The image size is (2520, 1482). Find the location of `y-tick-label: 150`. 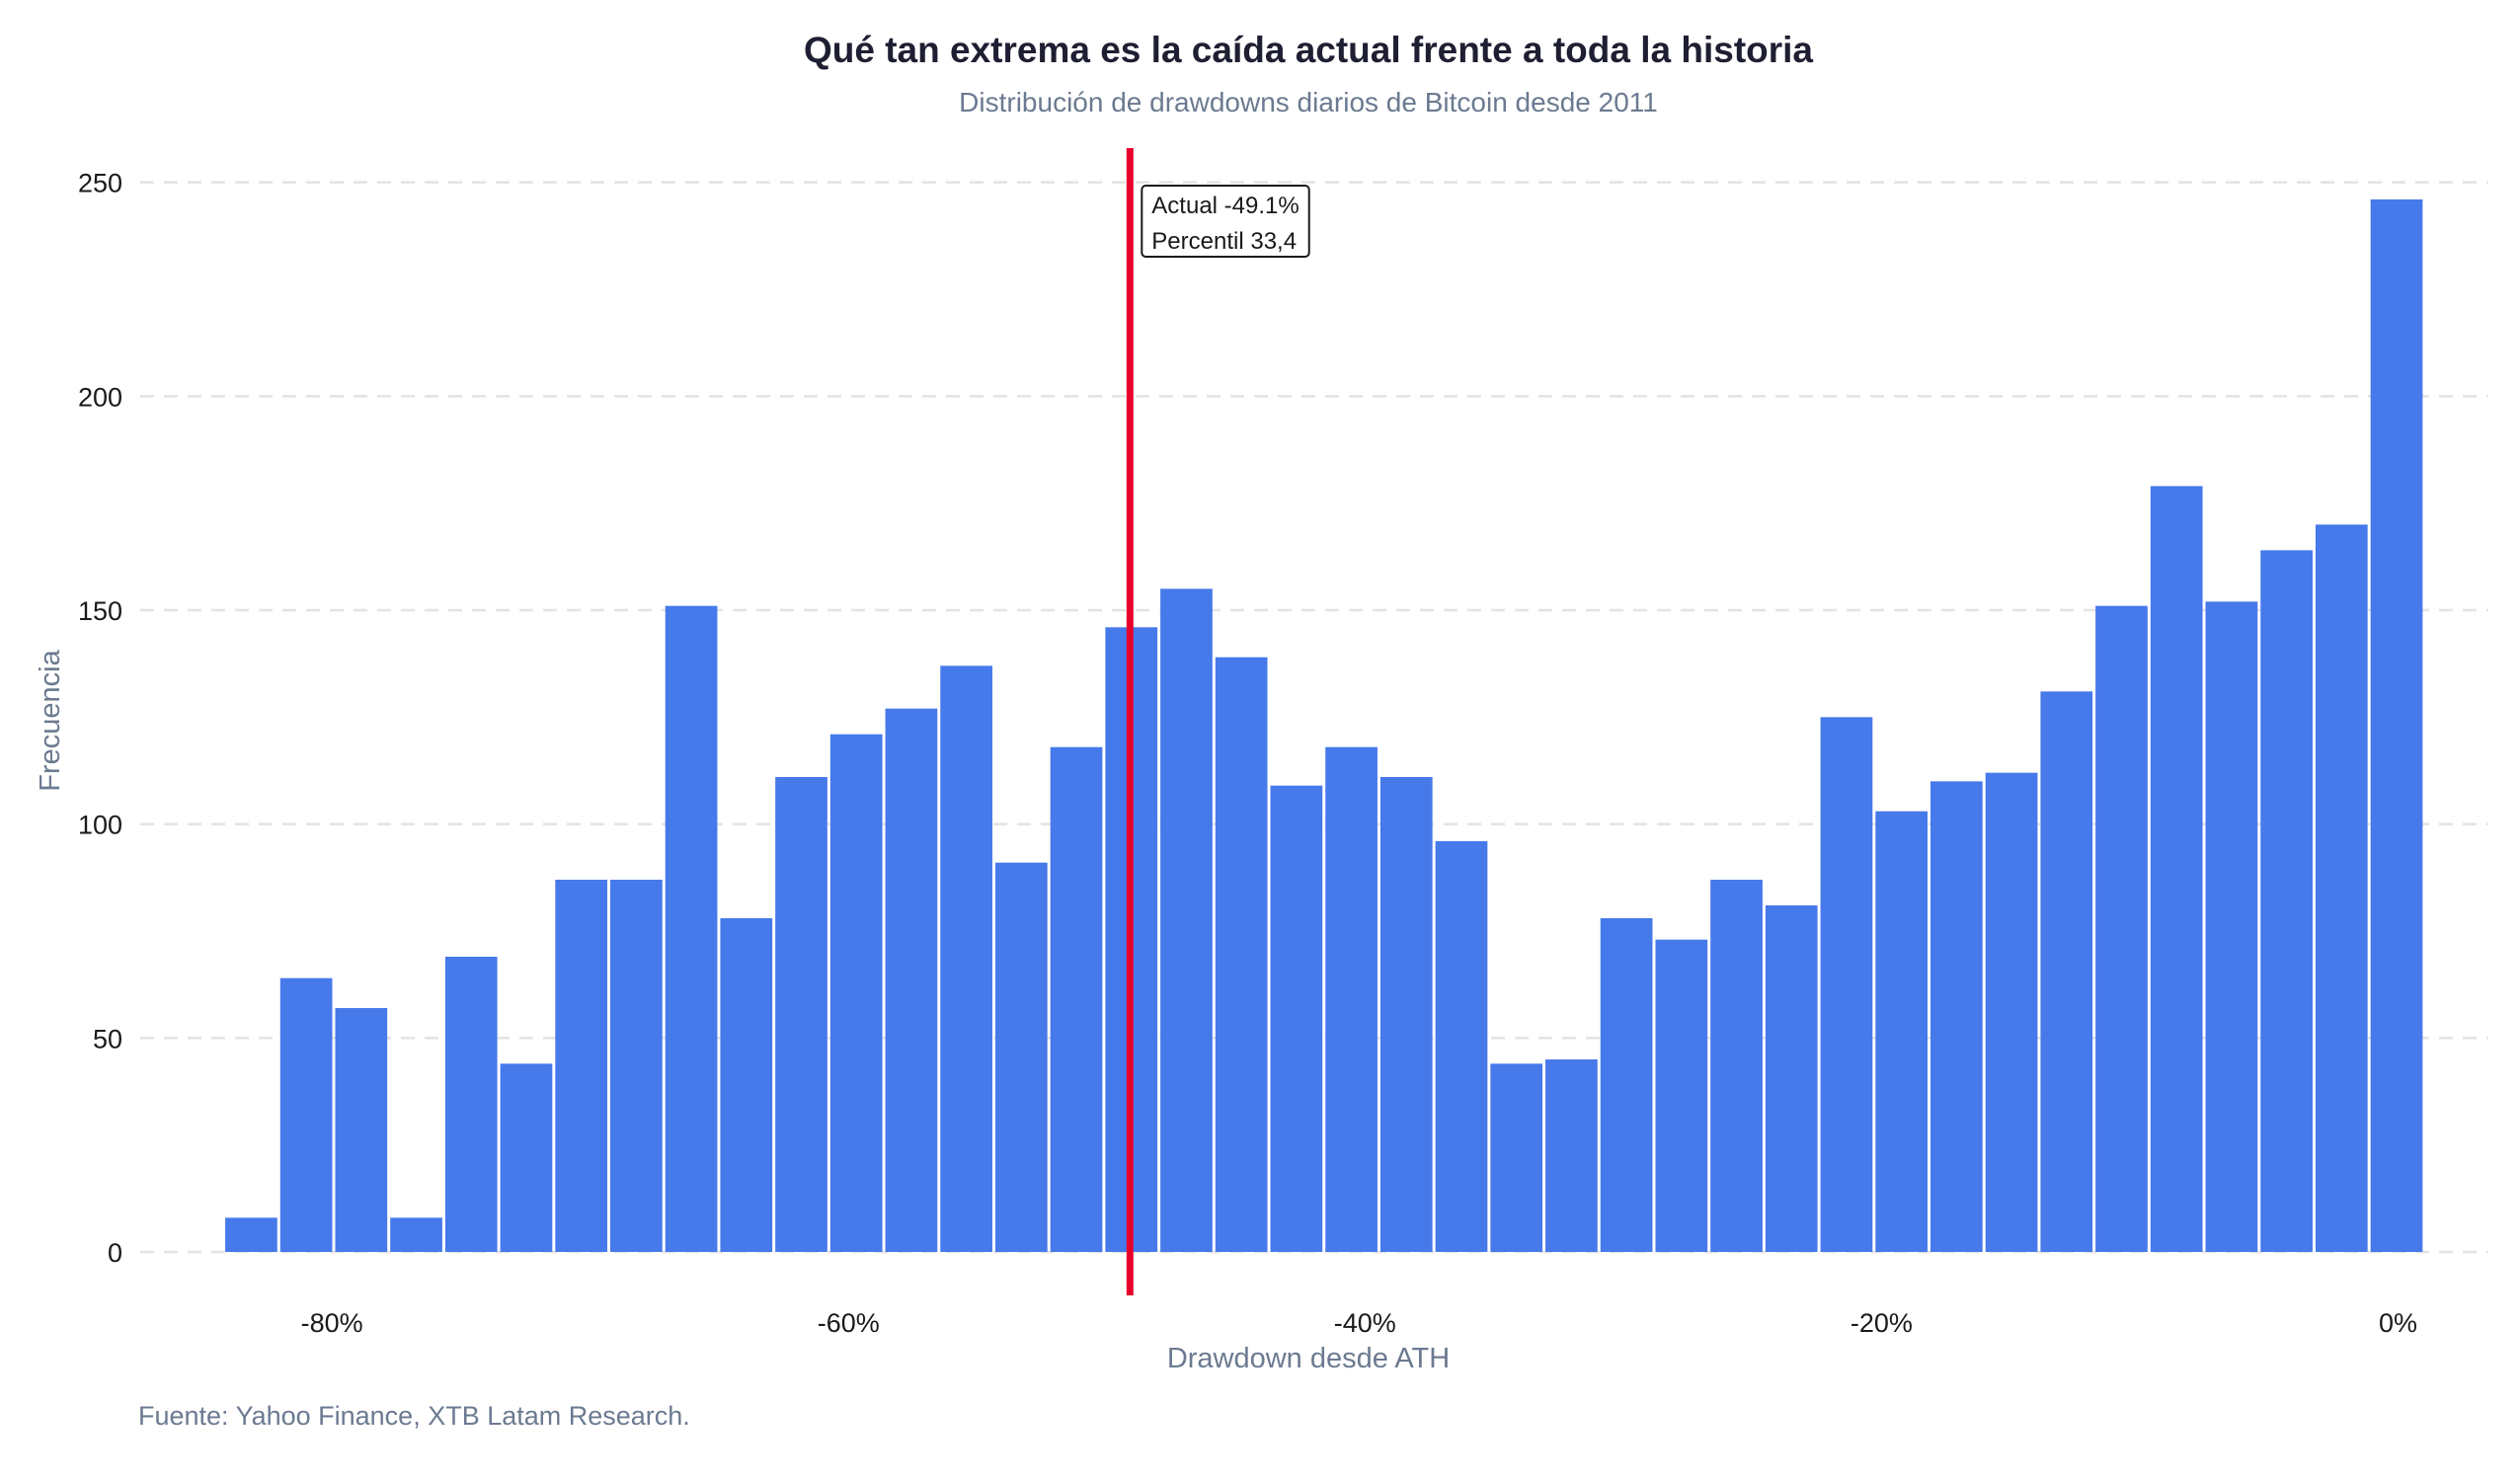

y-tick-label: 150 is located at coordinates (100, 611).